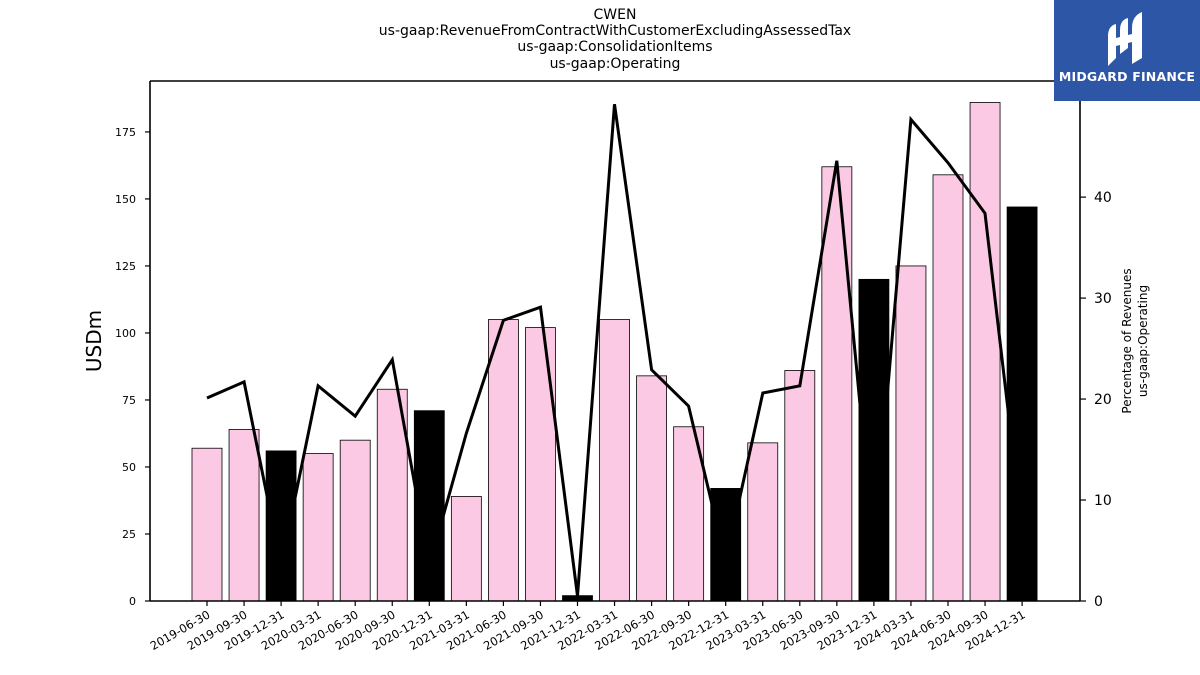 The width and height of the screenshot is (1200, 675). What do you see at coordinates (615, 15) in the screenshot?
I see `chart-title-line-1: CWEN` at bounding box center [615, 15].